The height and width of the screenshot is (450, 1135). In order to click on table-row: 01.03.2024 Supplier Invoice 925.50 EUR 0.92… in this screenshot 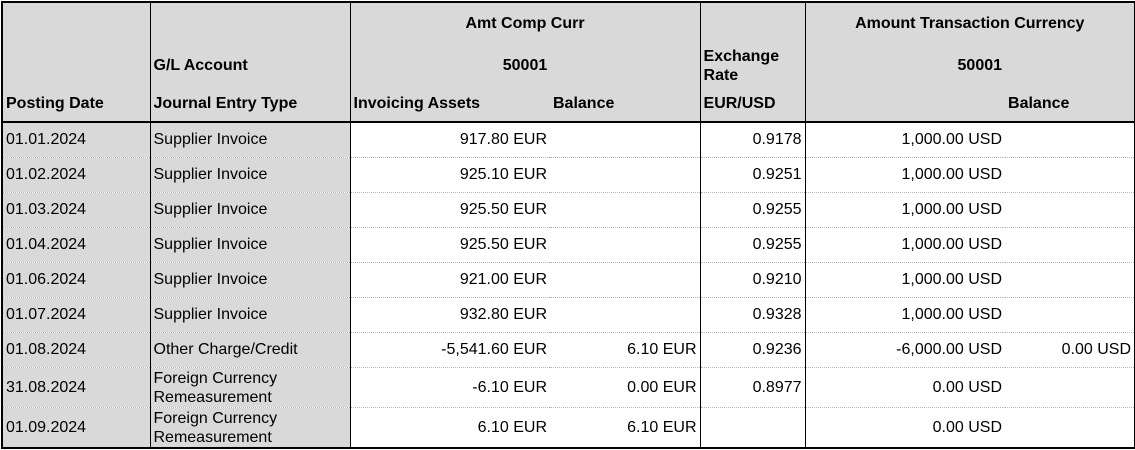, I will do `click(568, 210)`.